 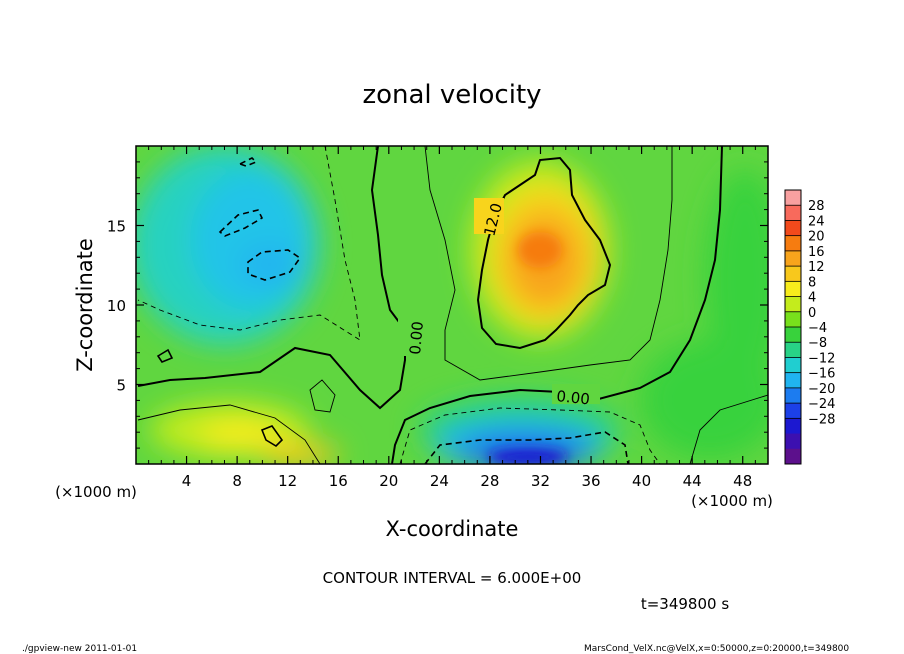 What do you see at coordinates (439, 481) in the screenshot?
I see `x-tick-label: 24` at bounding box center [439, 481].